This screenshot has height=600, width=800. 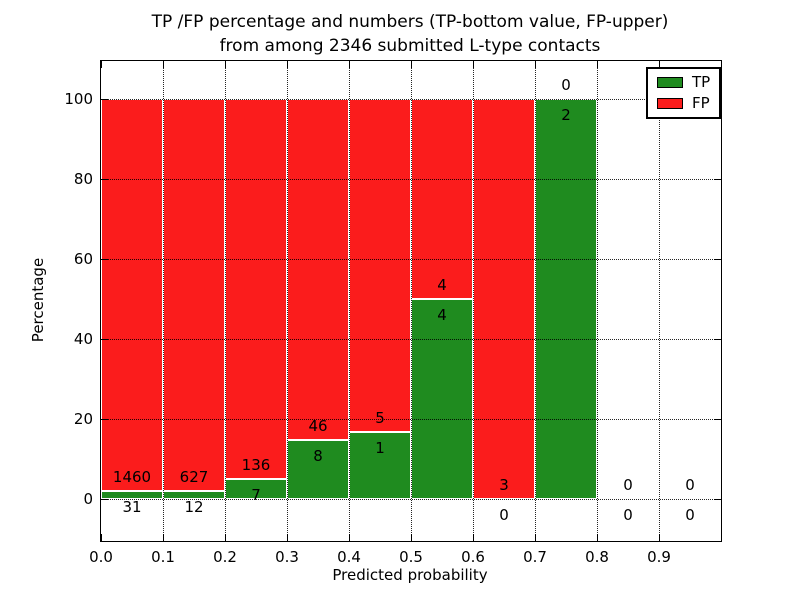 What do you see at coordinates (132, 476) in the screenshot?
I see `fp-count-label: 1460` at bounding box center [132, 476].